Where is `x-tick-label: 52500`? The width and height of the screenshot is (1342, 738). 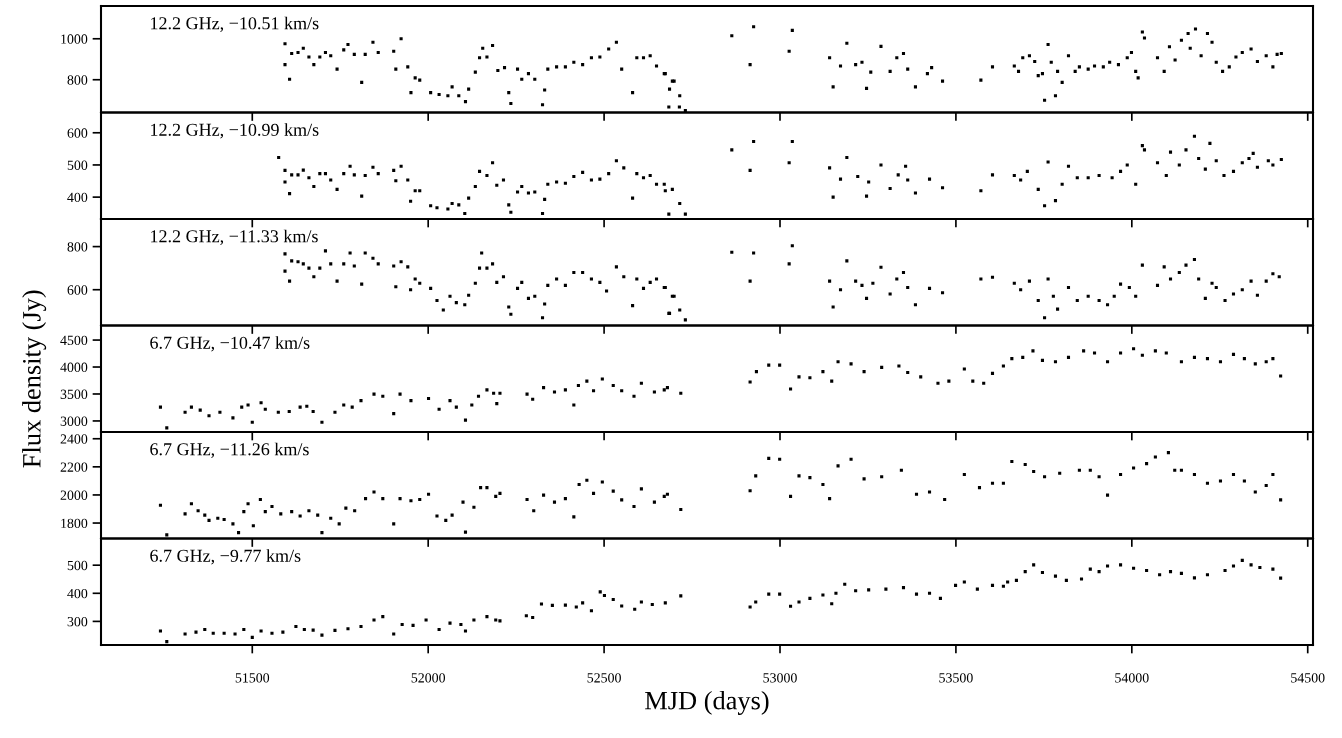
x-tick-label: 52500 is located at coordinates (604, 678).